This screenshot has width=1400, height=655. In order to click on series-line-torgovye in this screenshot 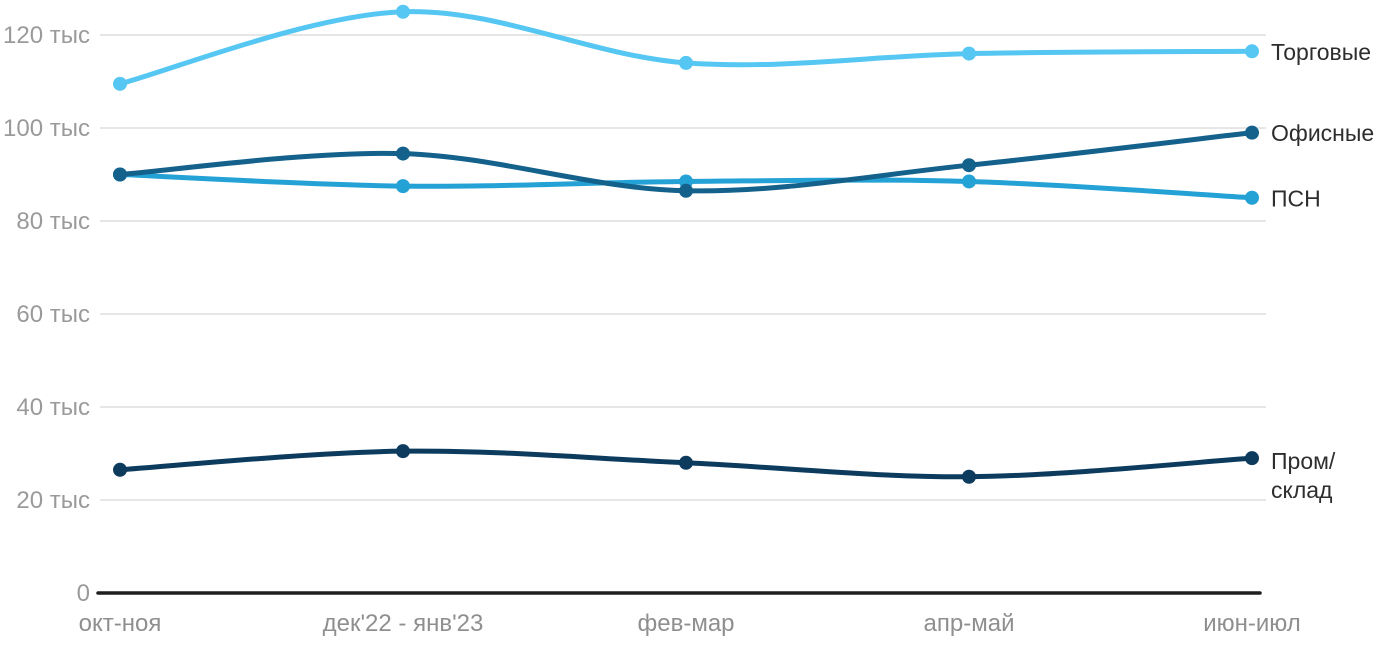, I will do `click(686, 48)`.